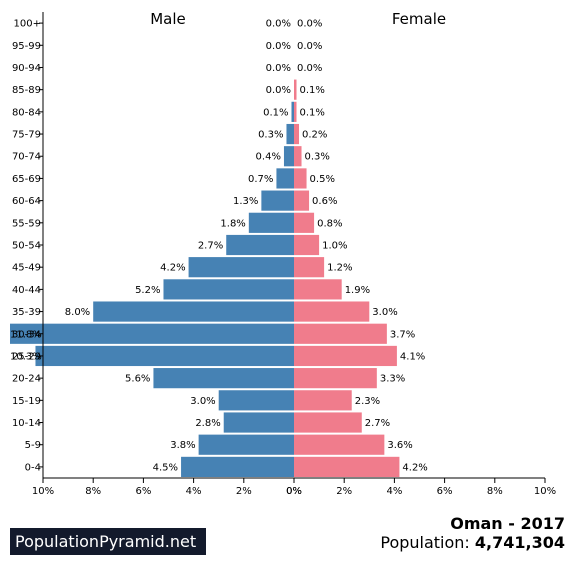  What do you see at coordinates (26, 201) in the screenshot?
I see `age-group-label: 60-64` at bounding box center [26, 201].